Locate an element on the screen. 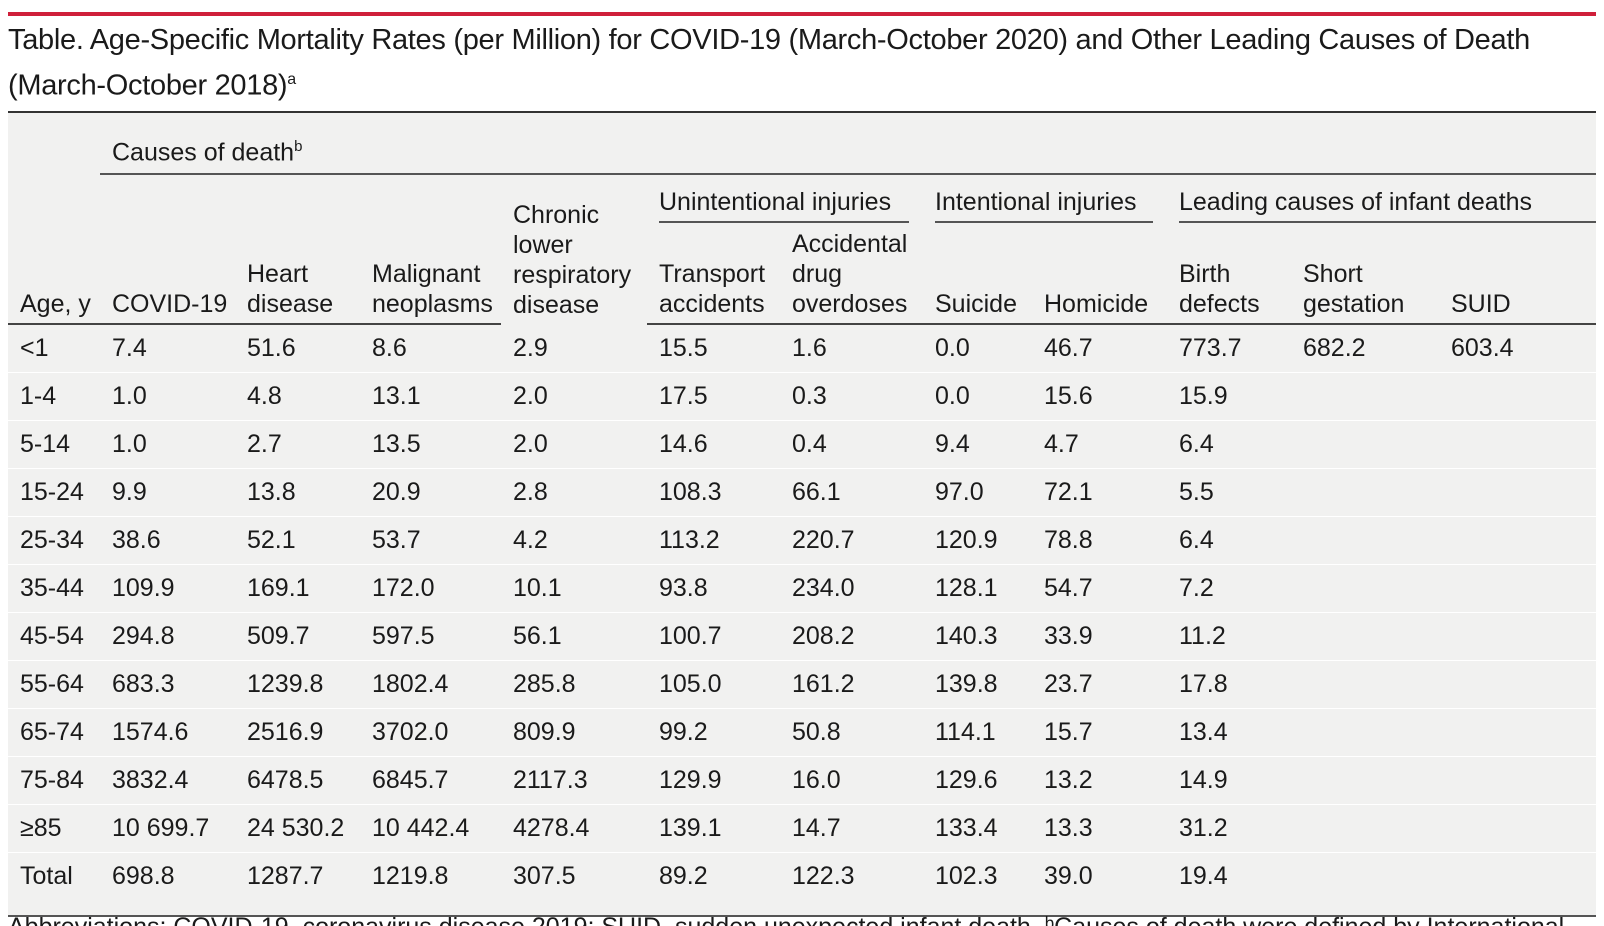  cell-heart: 51.6 is located at coordinates (297, 348).